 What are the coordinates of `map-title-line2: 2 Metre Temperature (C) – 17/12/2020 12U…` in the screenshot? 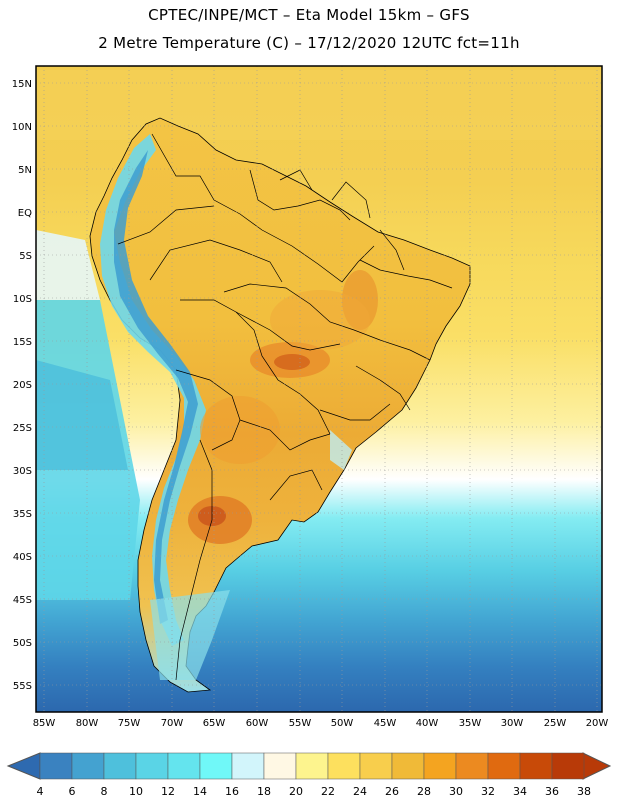 It's located at (309, 43).